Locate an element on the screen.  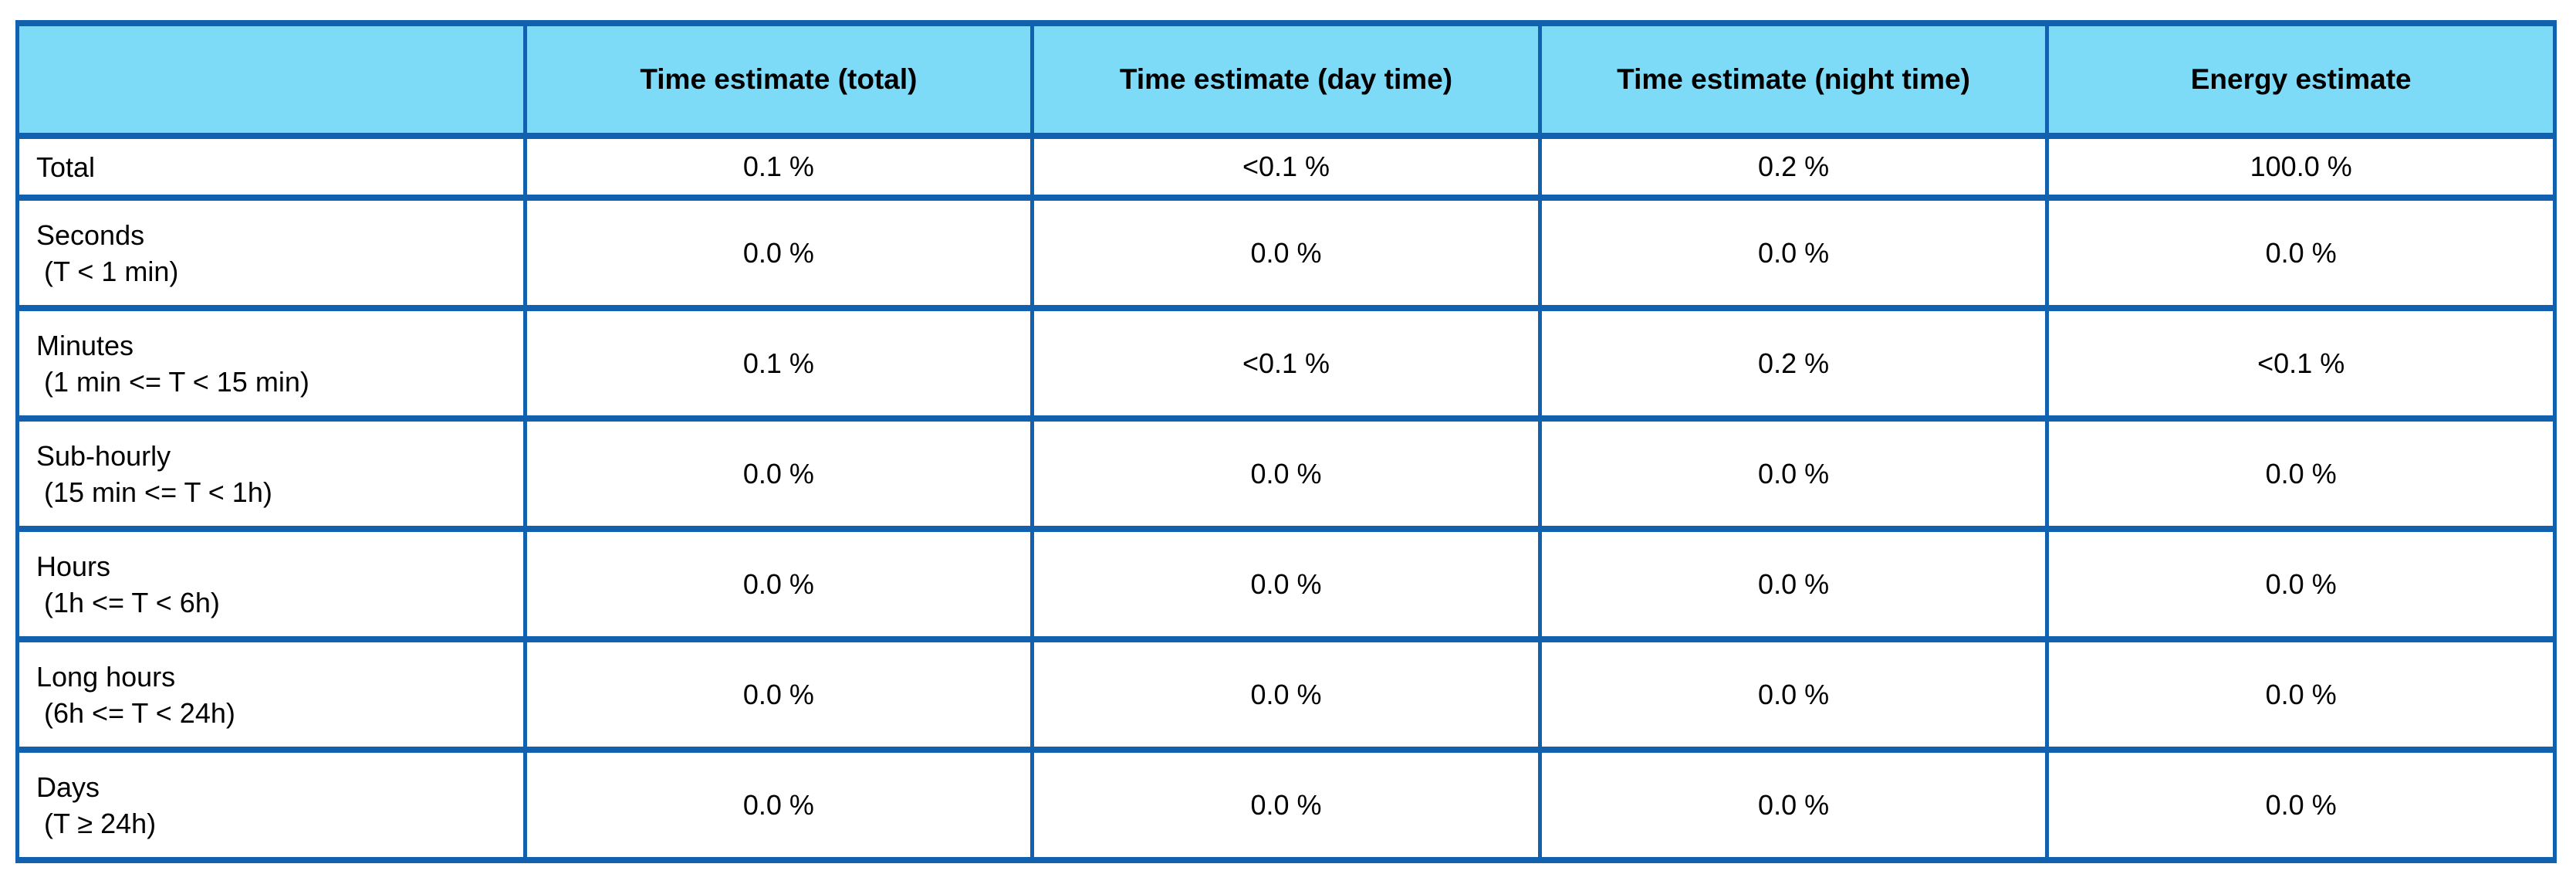
table-row-total: Total 0.1 % <0.1 % 0.2 % 100.0 % is located at coordinates (1286, 167).